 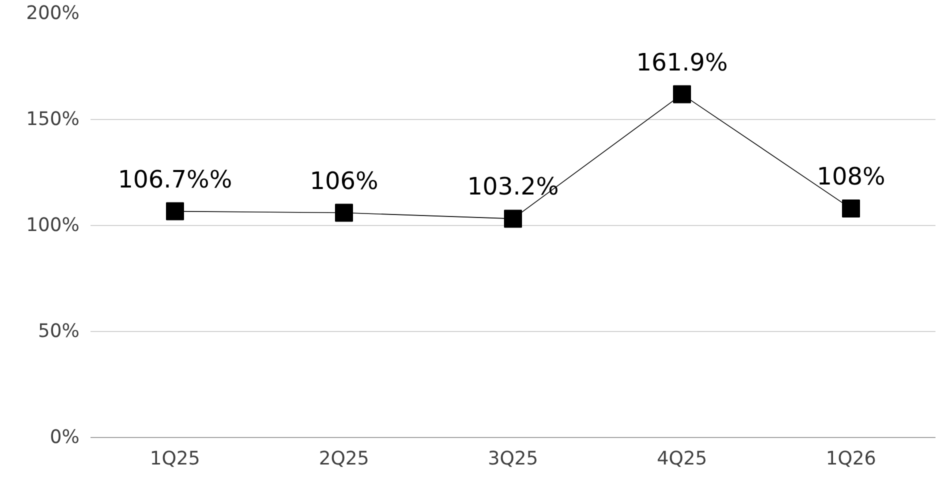 I want to click on data-label: 161.9%, so click(x=682, y=62).